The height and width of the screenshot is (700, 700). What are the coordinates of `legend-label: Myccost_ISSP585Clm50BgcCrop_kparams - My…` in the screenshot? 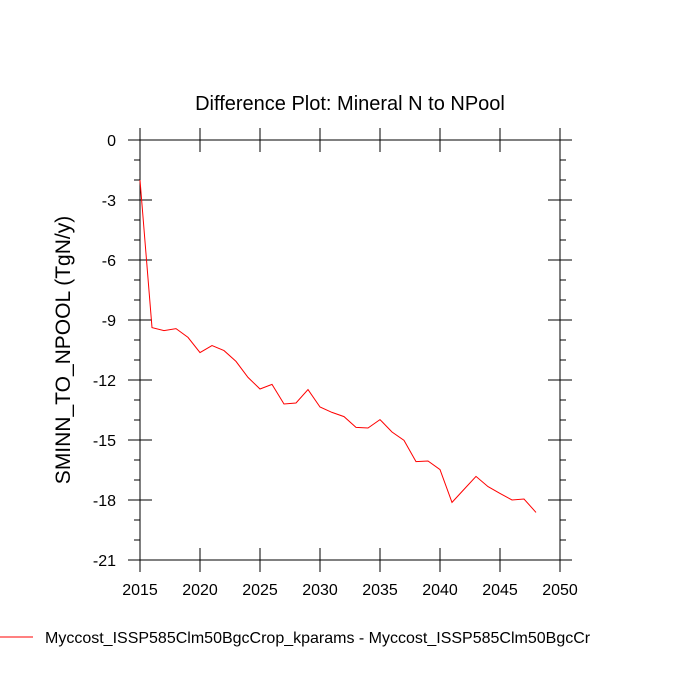 It's located at (318, 638).